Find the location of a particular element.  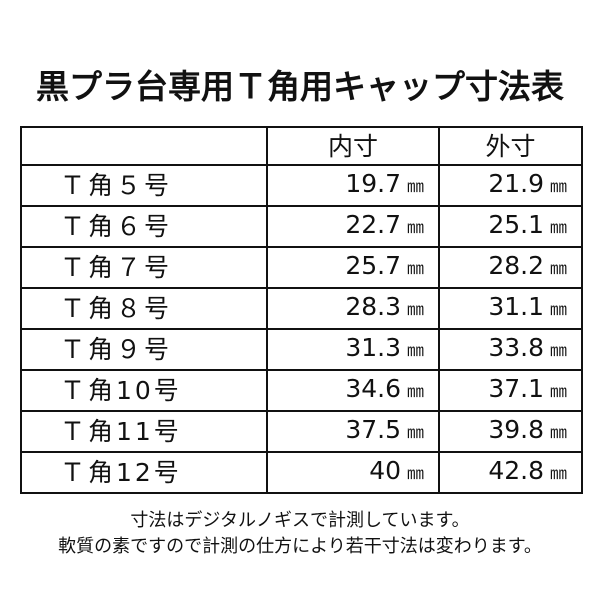

inner-cell: 37.5 ㎜ is located at coordinates (353, 431).